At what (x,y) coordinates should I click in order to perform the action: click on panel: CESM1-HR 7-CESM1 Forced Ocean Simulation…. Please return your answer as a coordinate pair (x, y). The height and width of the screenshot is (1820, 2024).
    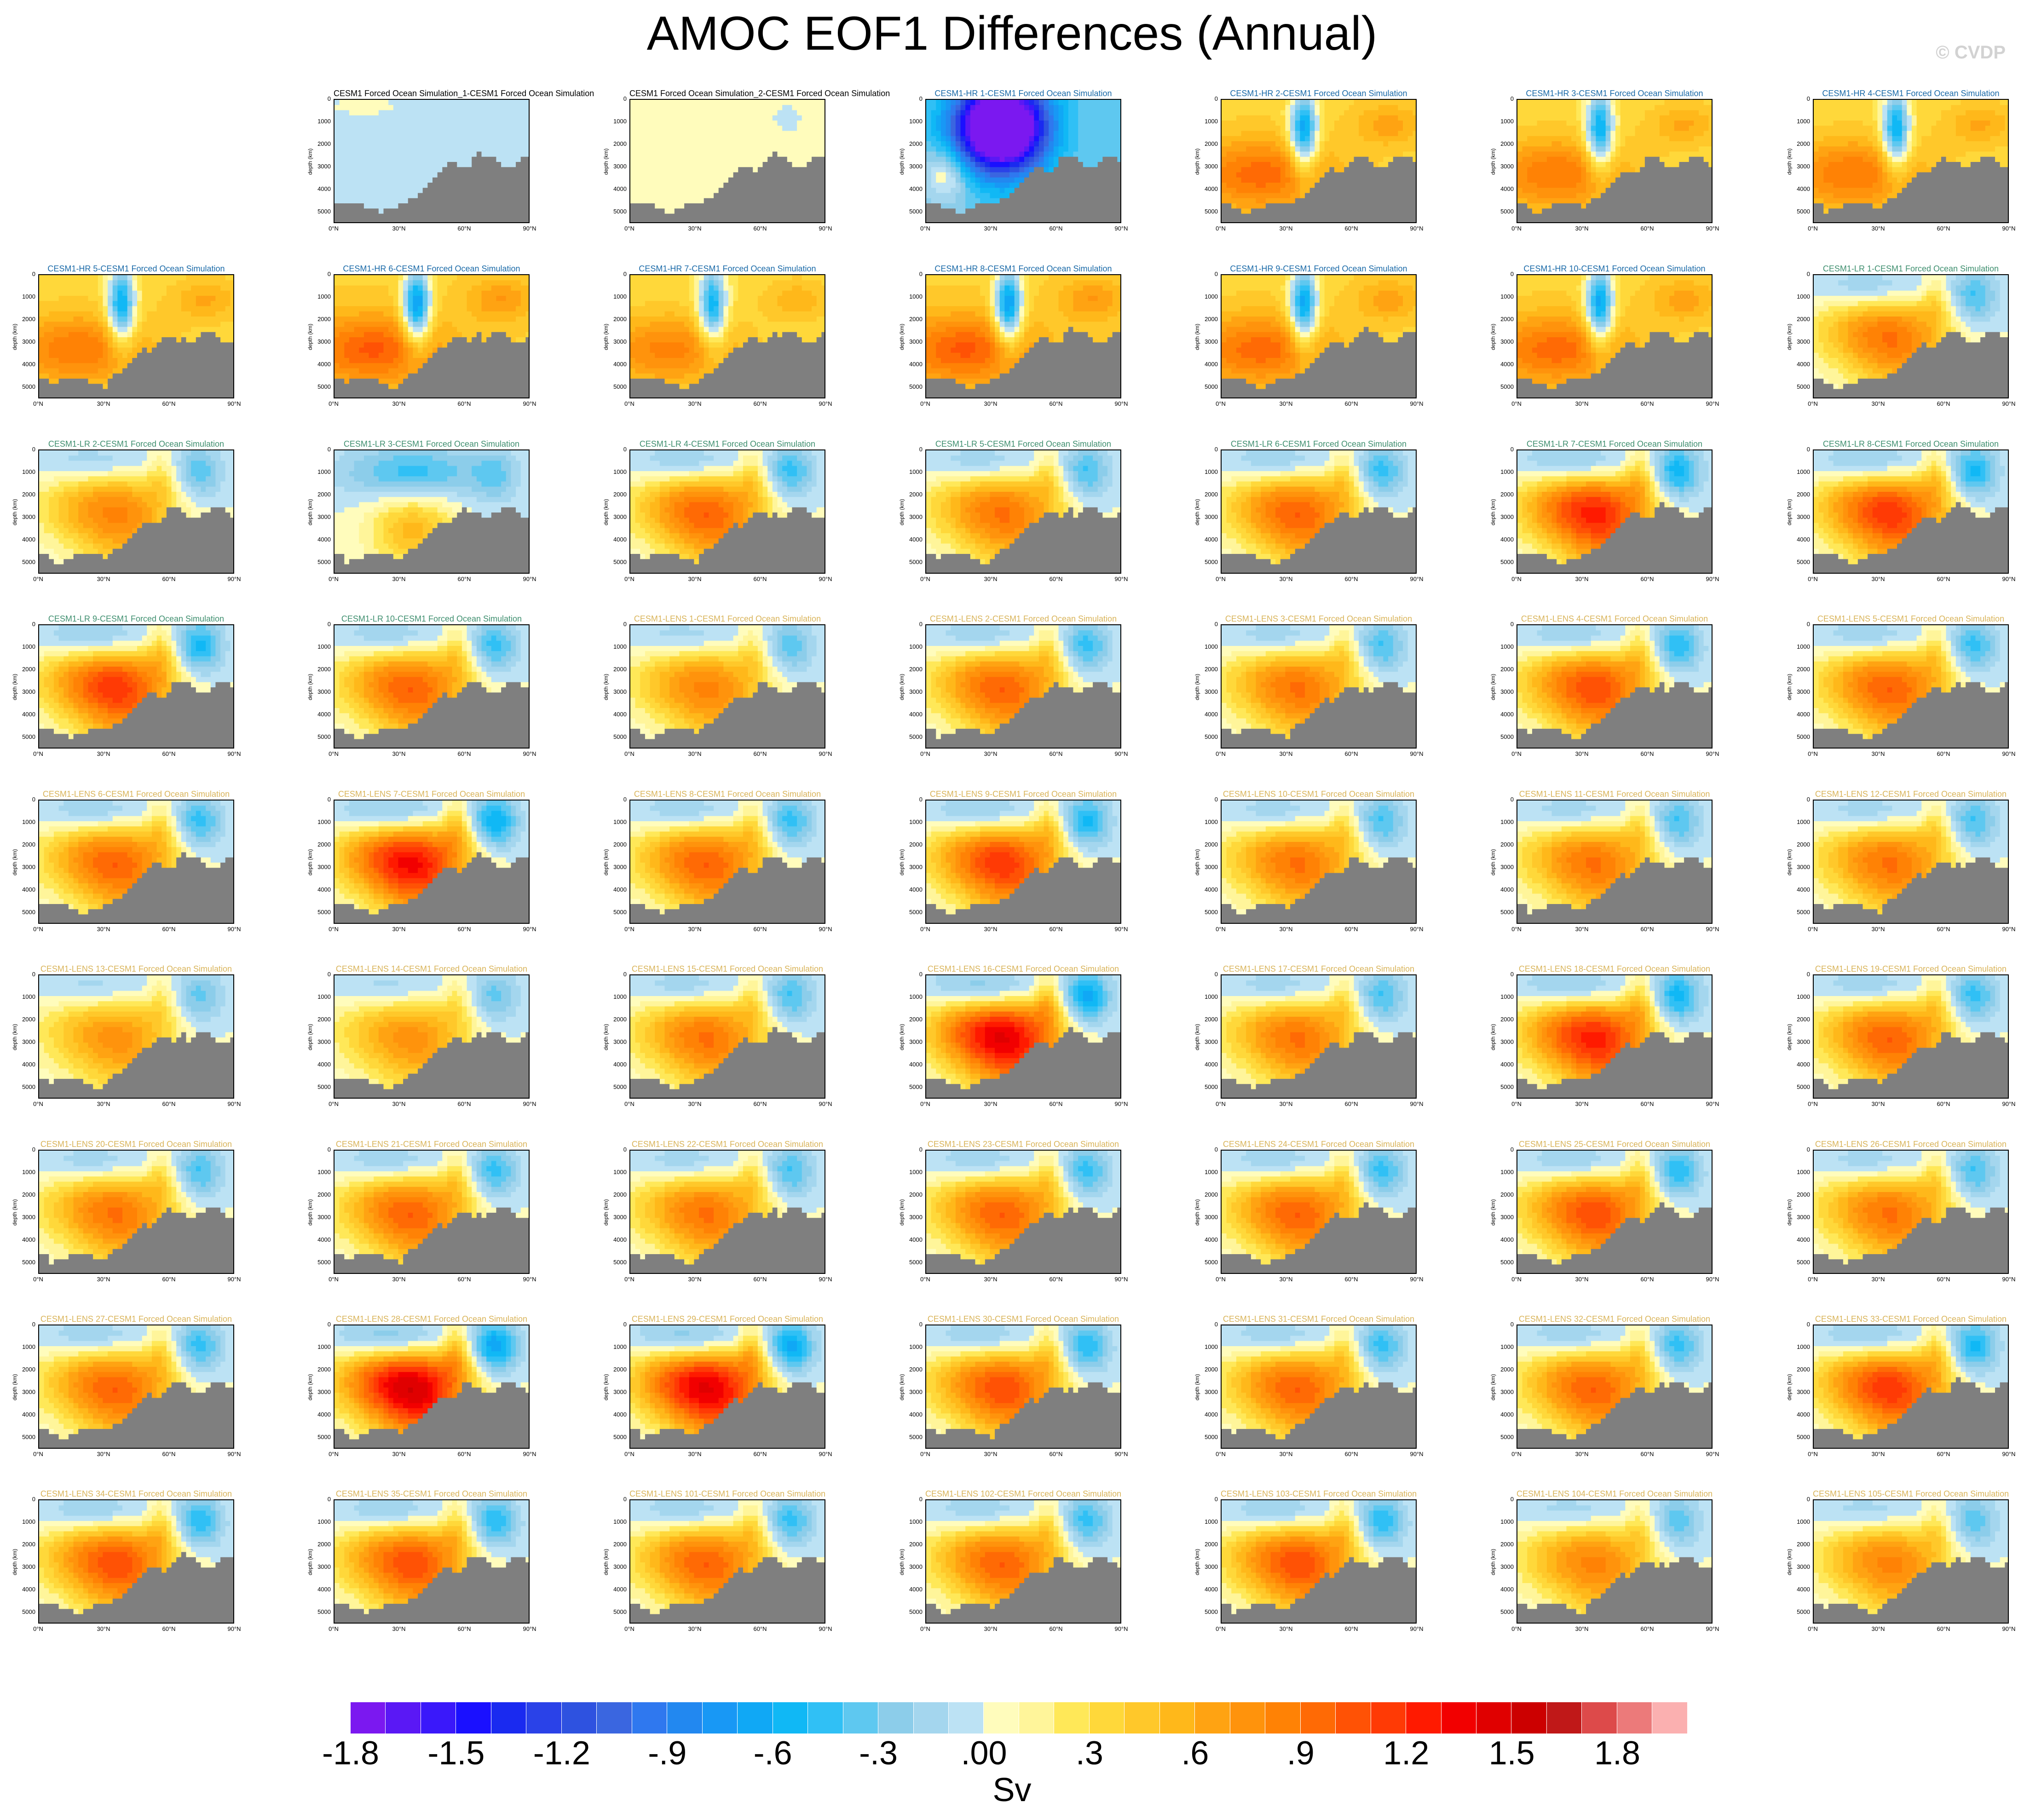
    Looking at the image, I should click on (727, 331).